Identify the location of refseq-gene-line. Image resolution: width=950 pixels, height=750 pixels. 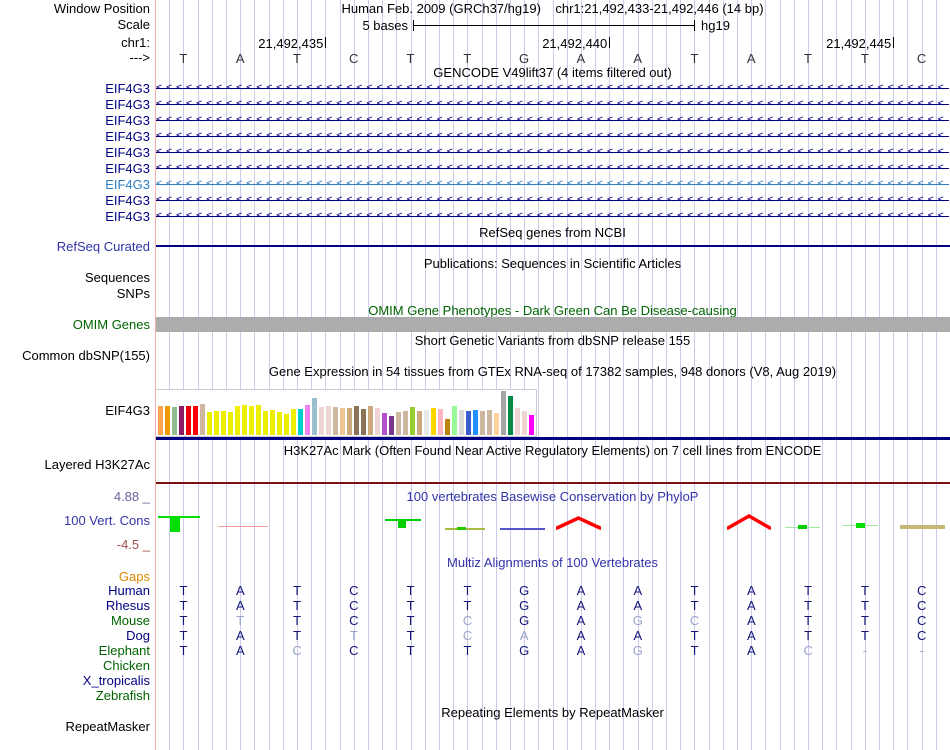
(552, 246).